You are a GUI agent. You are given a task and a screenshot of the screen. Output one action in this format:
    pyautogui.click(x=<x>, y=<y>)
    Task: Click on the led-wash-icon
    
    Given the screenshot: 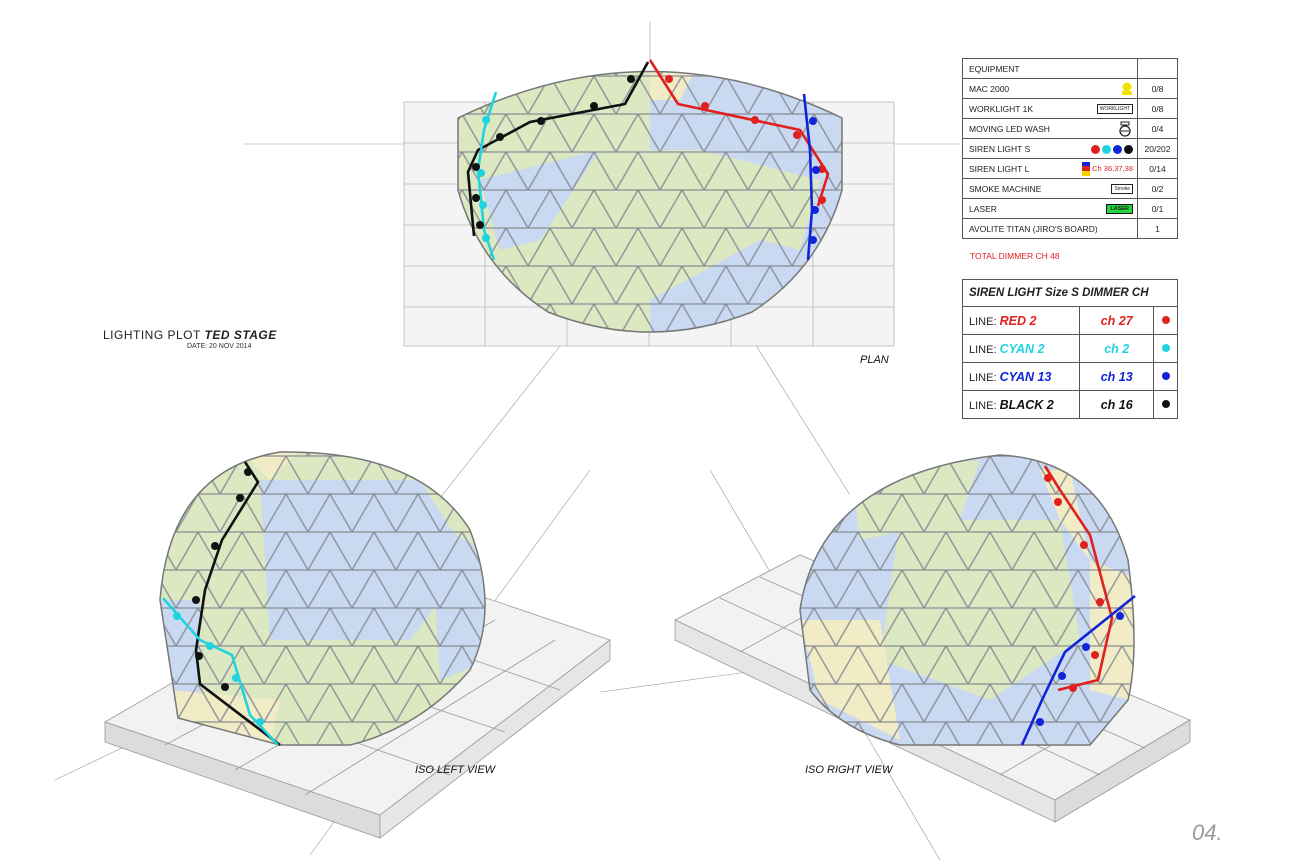 What is the action you would take?
    pyautogui.click(x=1125, y=129)
    